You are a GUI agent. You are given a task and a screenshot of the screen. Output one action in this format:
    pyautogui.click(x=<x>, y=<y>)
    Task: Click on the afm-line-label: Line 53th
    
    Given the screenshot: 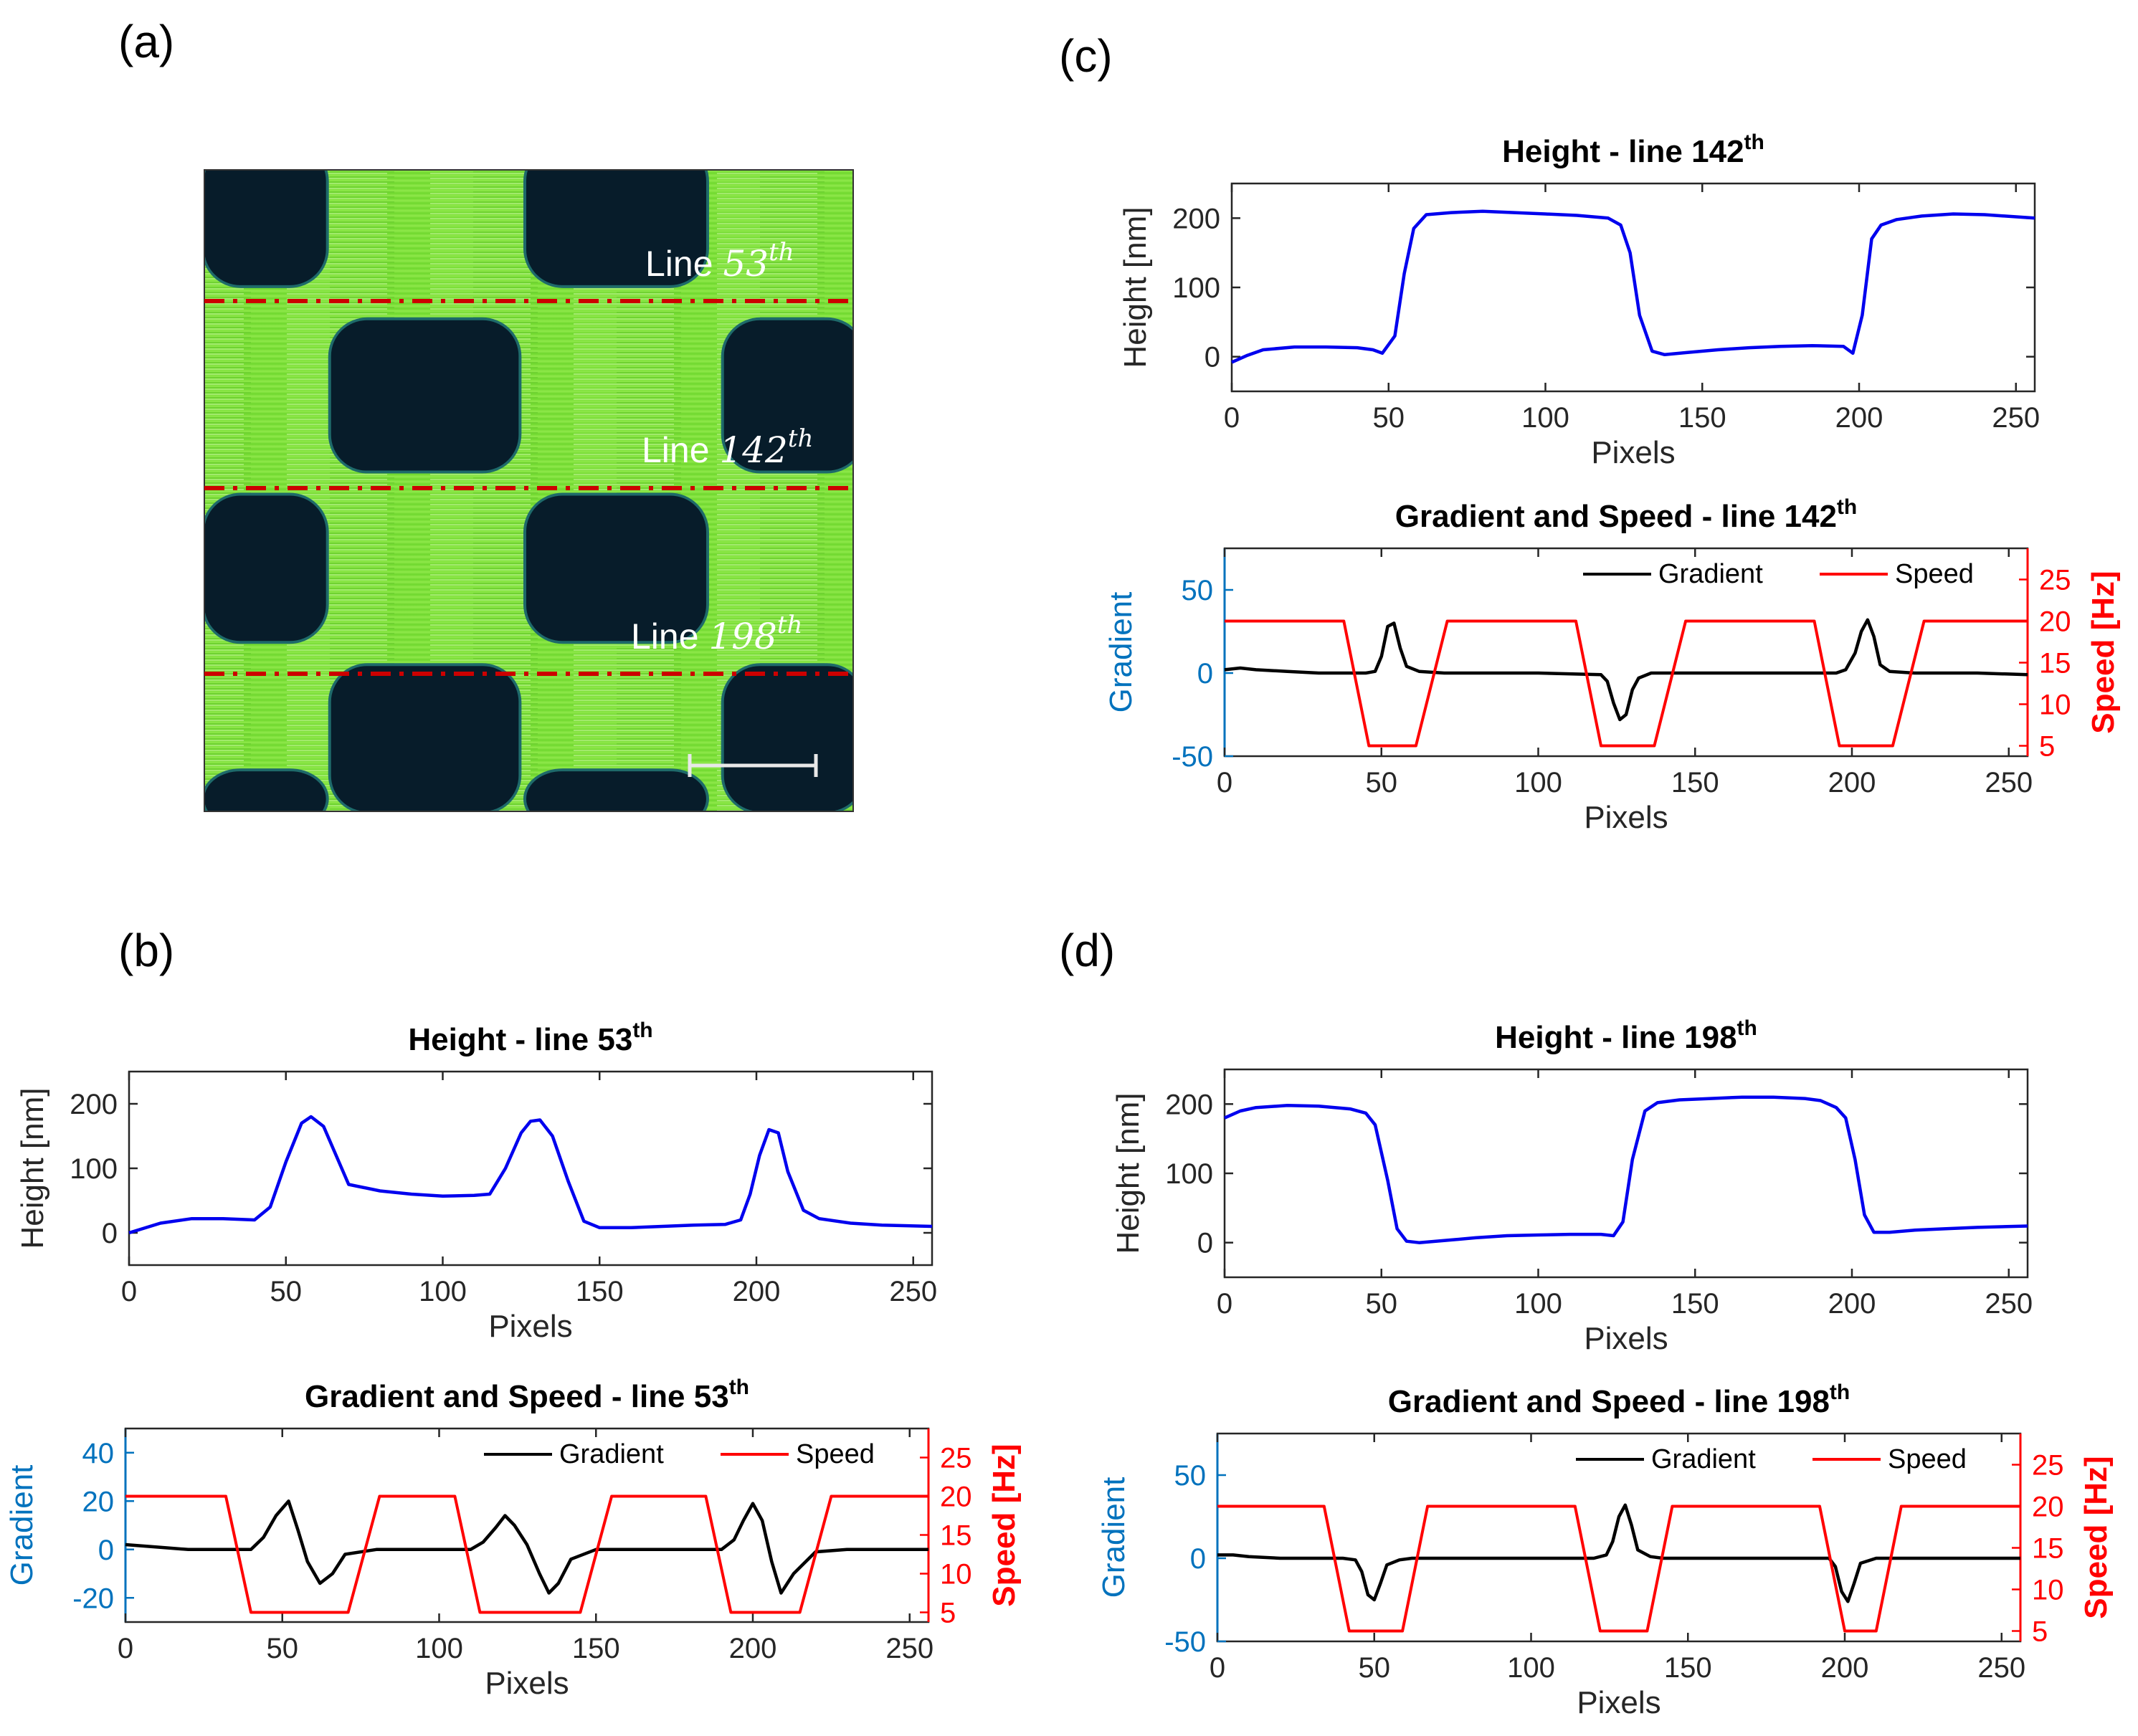 What is the action you would take?
    pyautogui.click(x=719, y=261)
    